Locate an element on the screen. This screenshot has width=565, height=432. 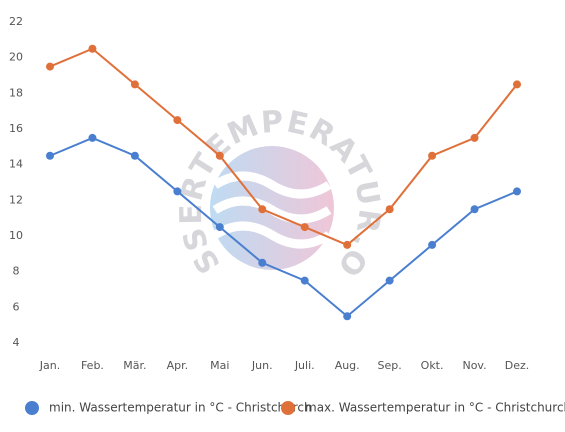
x-tick-label: Jan. is located at coordinates (49, 365).